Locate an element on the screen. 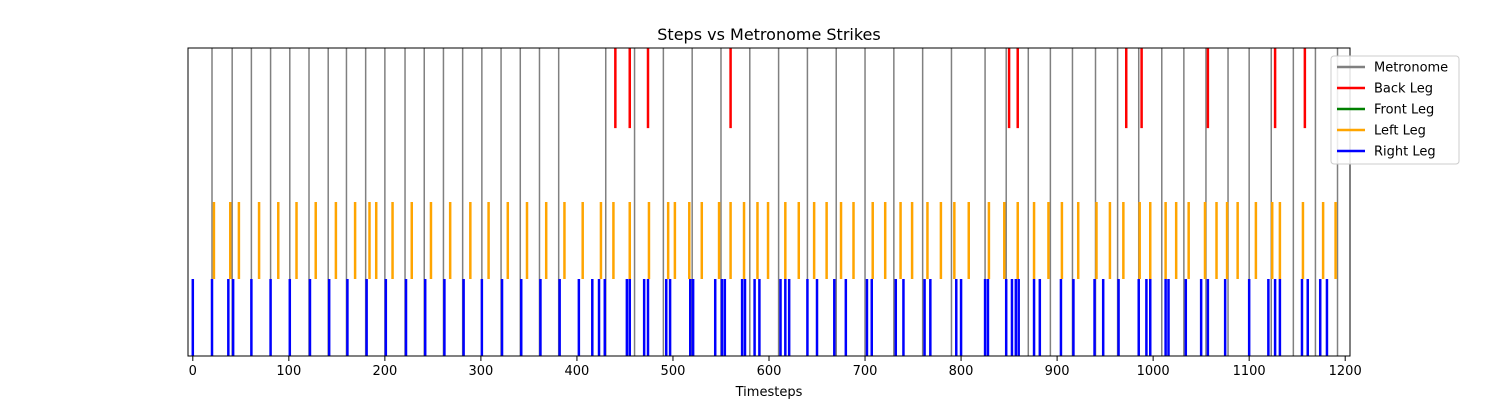  x-tick-label: 1100 is located at coordinates (1249, 371).